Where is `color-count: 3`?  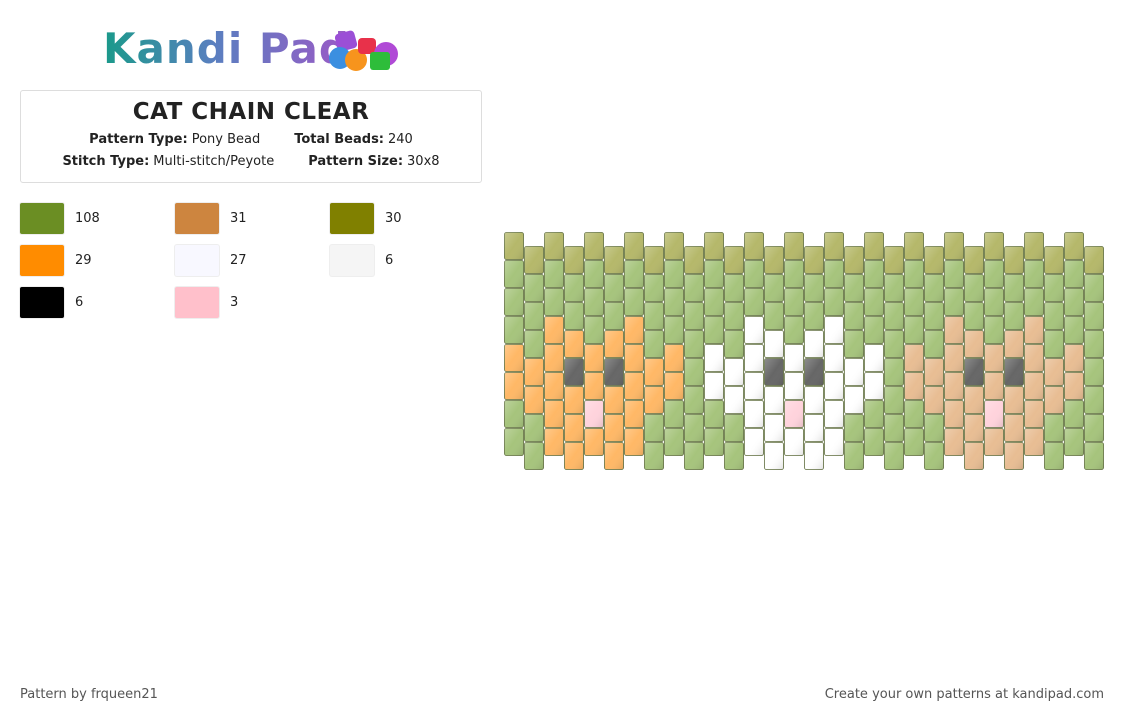 color-count: 3 is located at coordinates (234, 302).